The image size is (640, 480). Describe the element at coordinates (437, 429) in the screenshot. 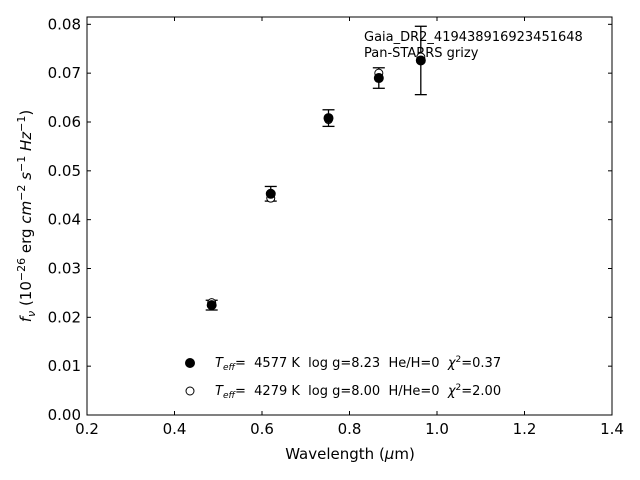

I see `x-tick-label: 1.0` at that location.